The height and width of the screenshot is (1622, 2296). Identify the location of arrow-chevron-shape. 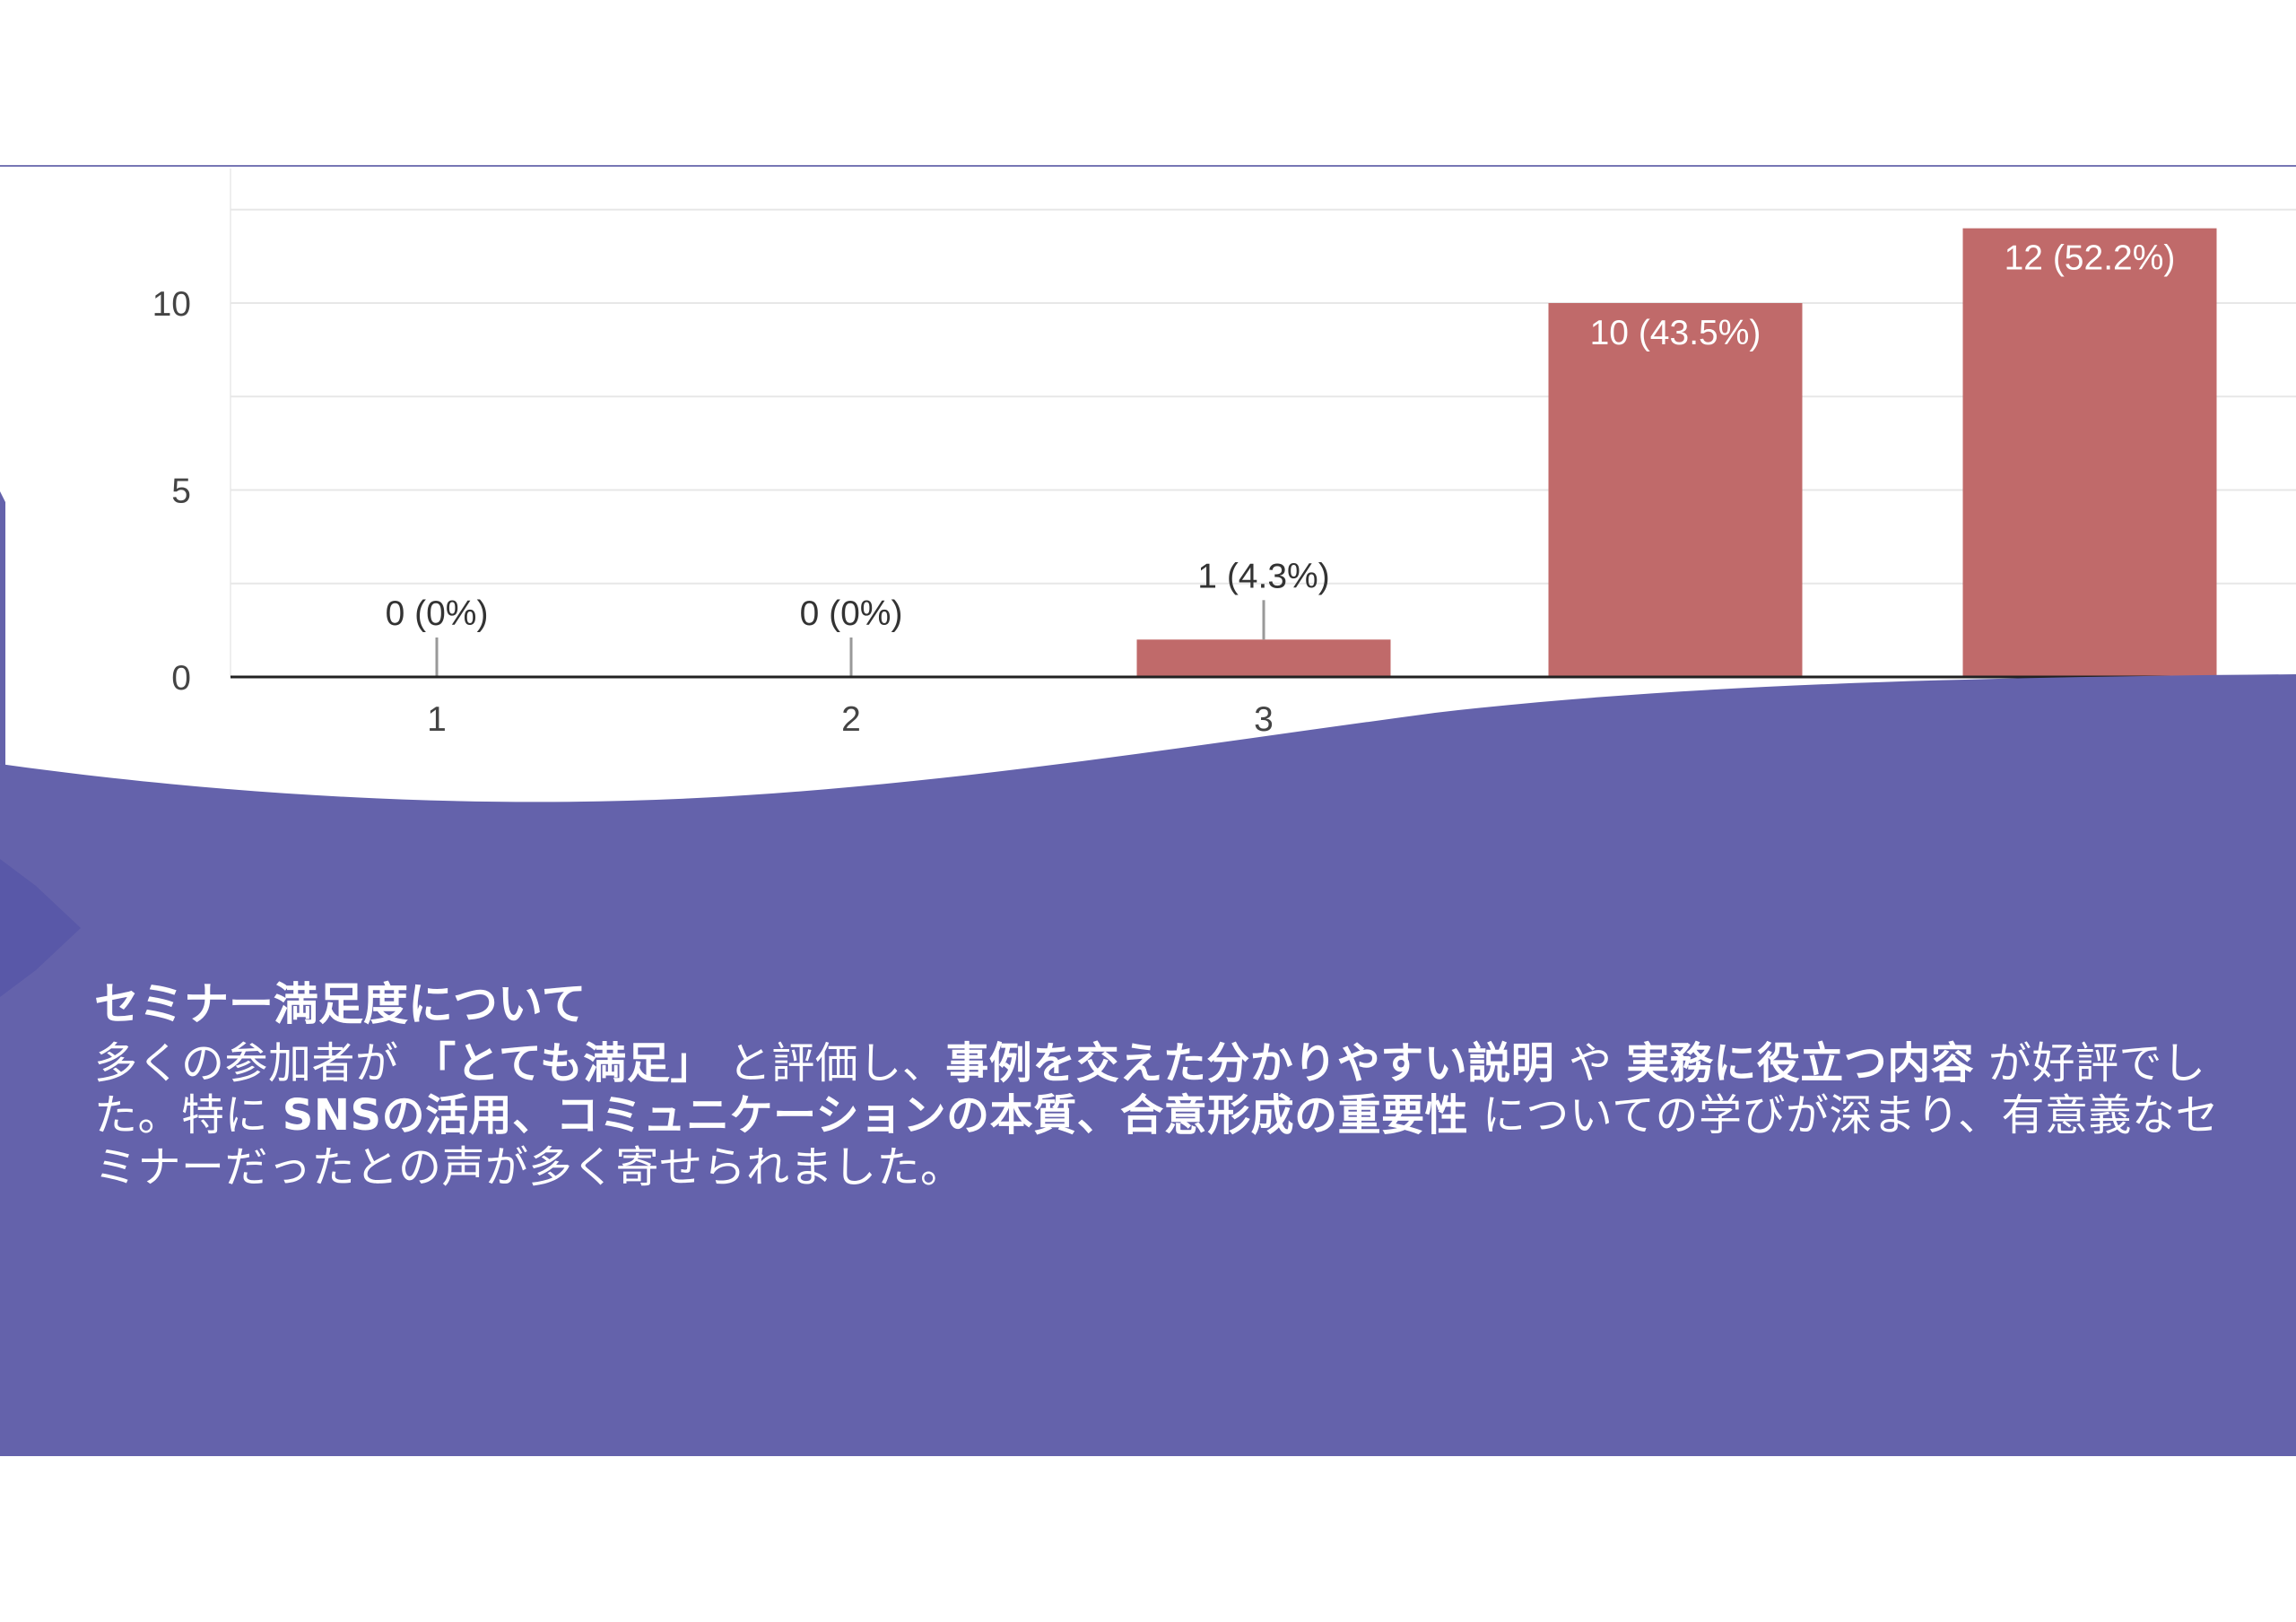
(40, 928).